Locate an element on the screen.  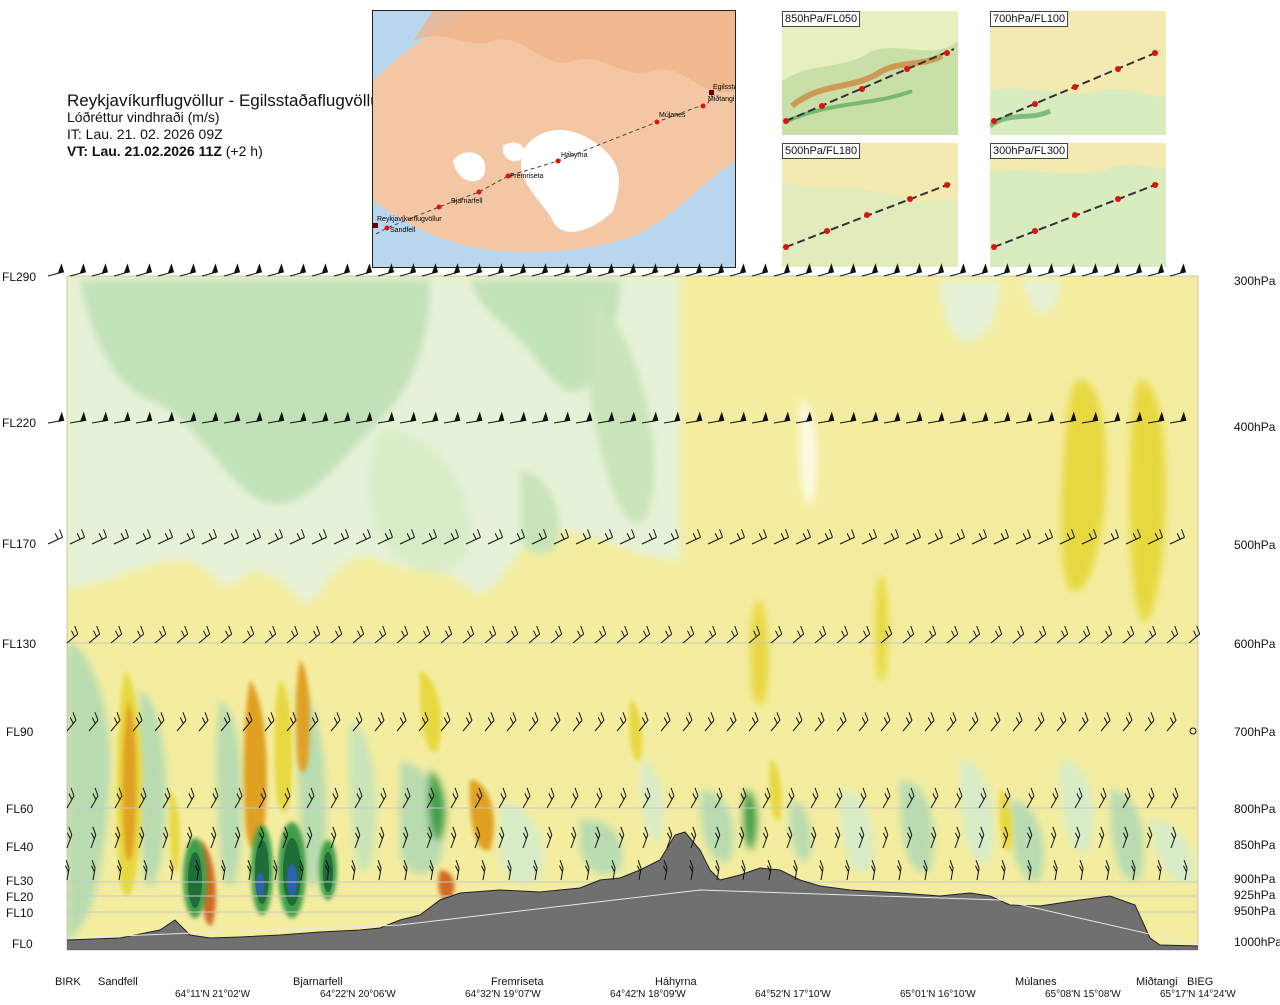
hpa-label-600: 600hPa is located at coordinates (1255, 644).